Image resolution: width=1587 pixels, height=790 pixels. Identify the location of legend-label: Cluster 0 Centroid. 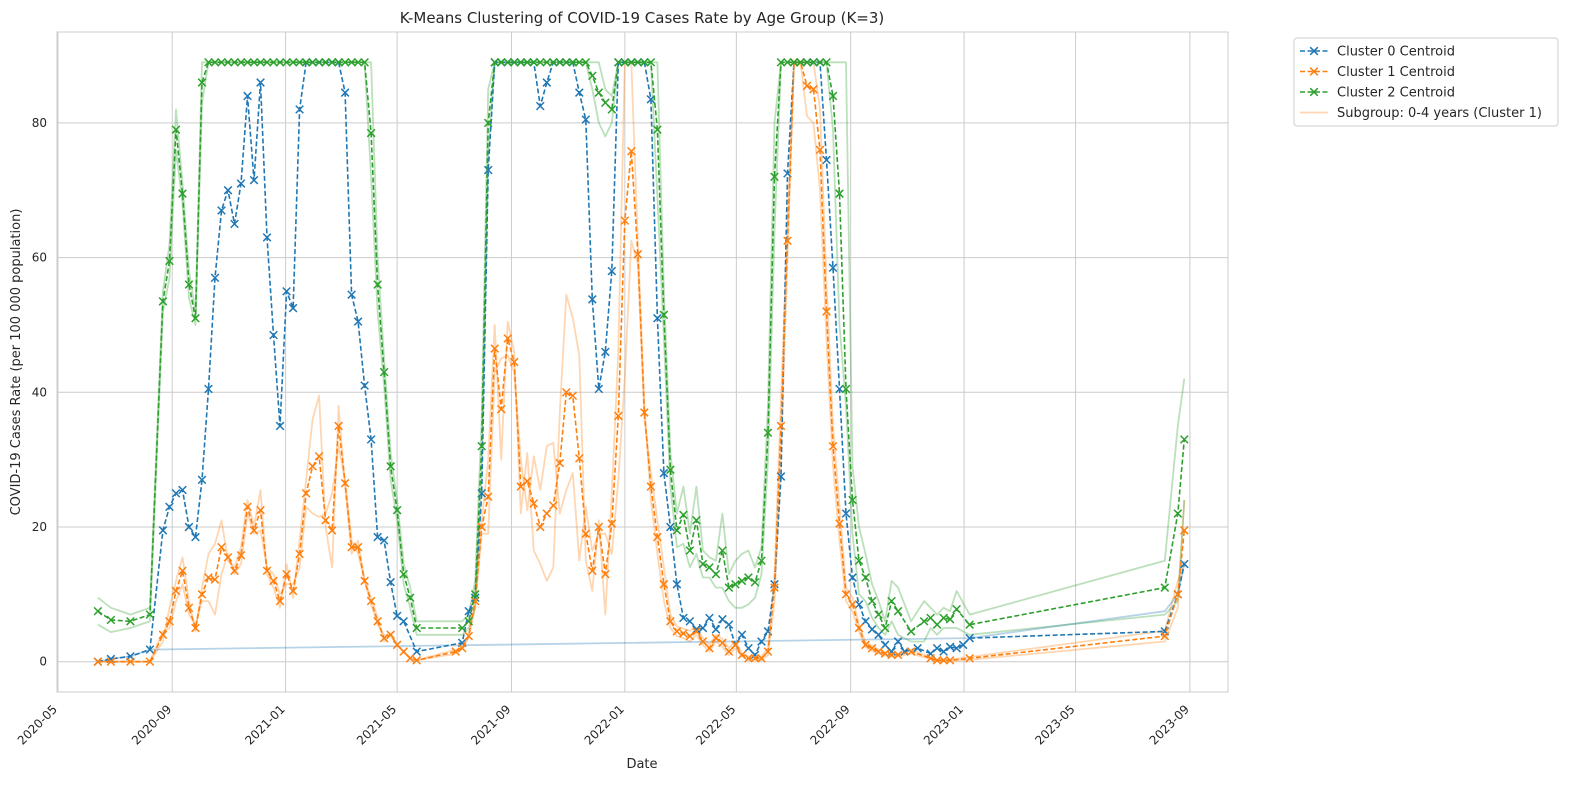
(1396, 52).